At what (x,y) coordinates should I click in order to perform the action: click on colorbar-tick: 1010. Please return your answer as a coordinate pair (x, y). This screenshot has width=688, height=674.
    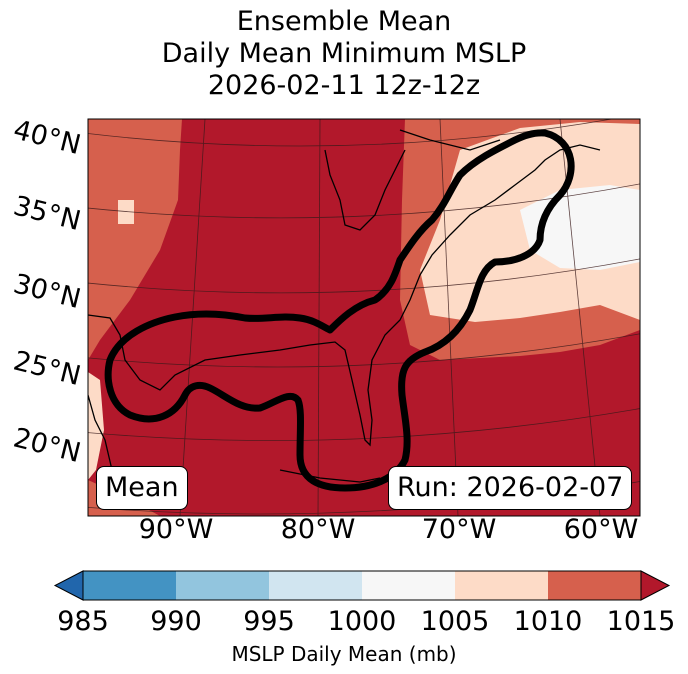
    Looking at the image, I should click on (548, 621).